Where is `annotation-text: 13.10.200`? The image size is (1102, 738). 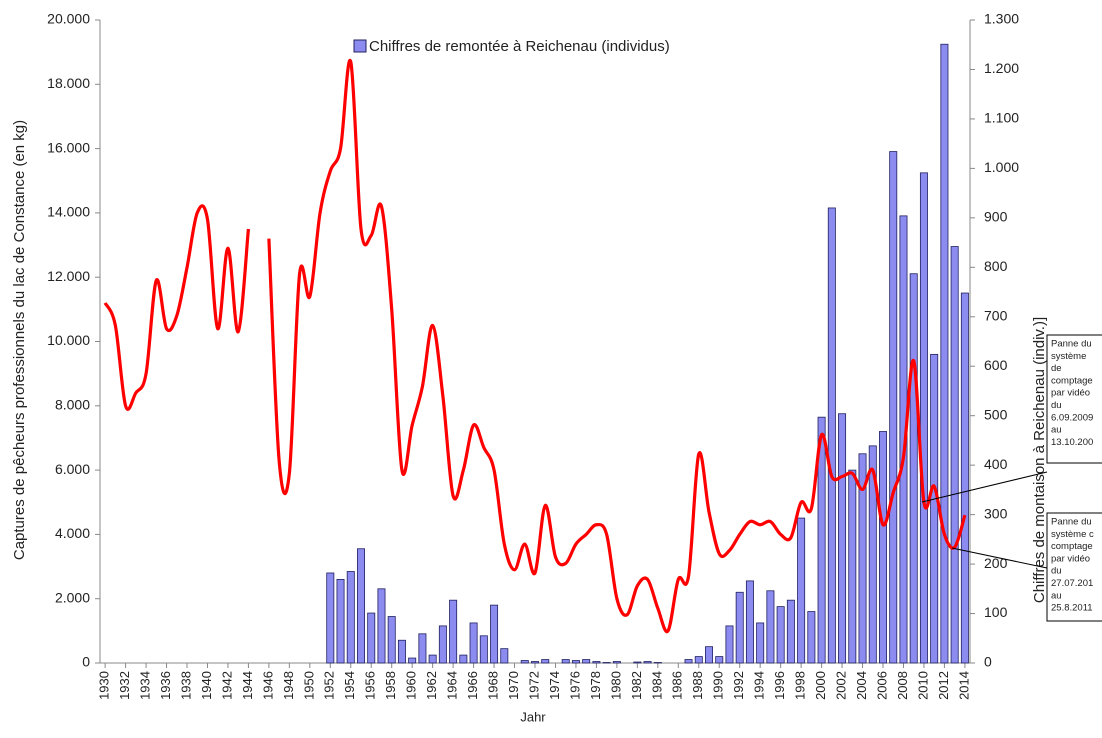
annotation-text: 13.10.200 is located at coordinates (1072, 442).